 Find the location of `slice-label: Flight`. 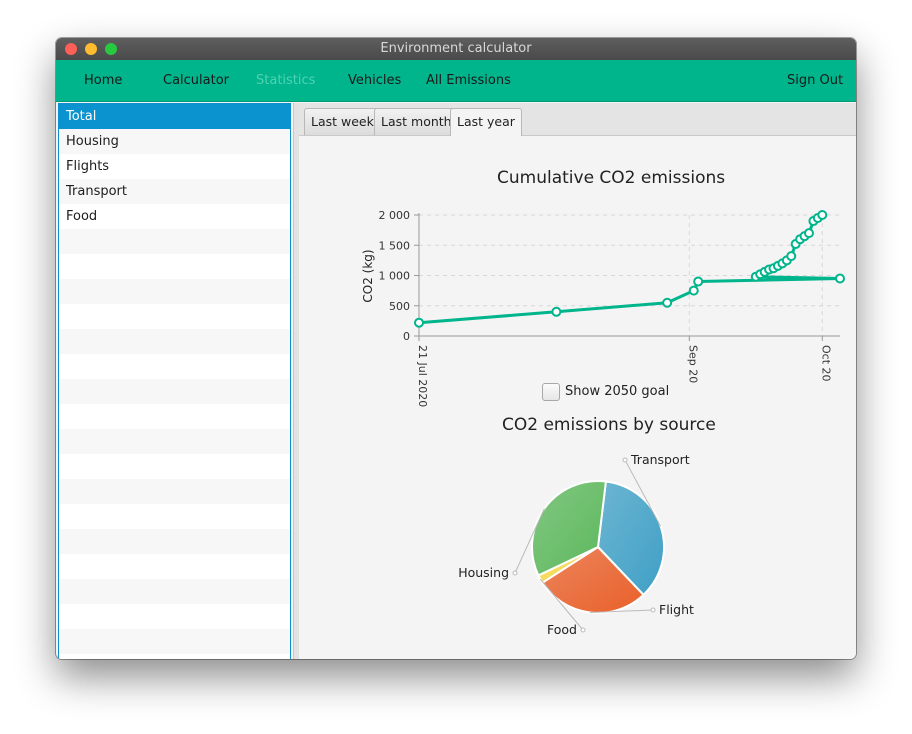

slice-label: Flight is located at coordinates (676, 609).